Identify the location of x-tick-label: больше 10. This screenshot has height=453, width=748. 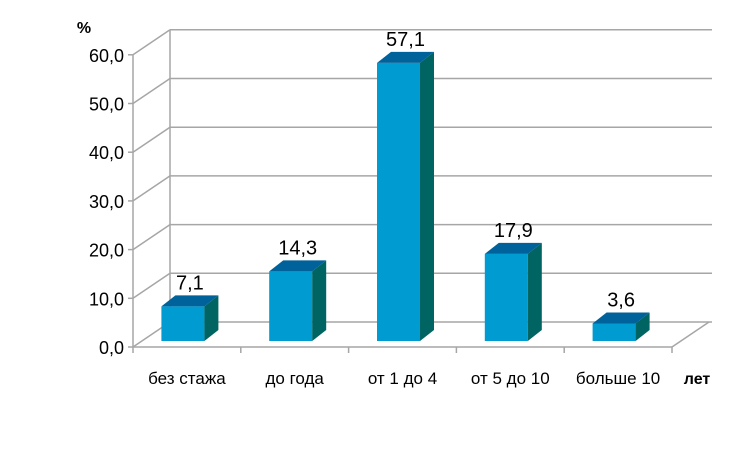
(618, 378).